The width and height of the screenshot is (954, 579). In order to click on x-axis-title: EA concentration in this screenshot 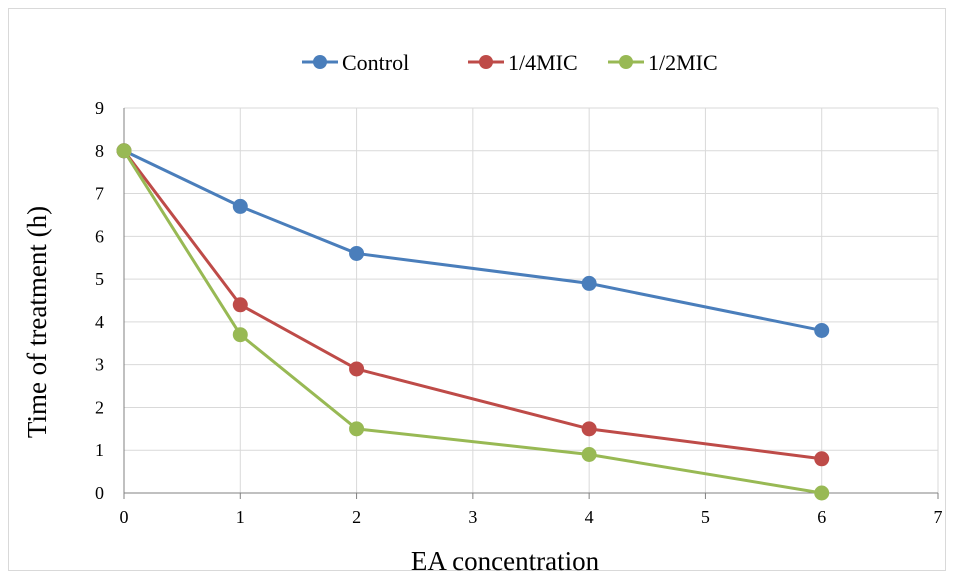, I will do `click(505, 561)`.